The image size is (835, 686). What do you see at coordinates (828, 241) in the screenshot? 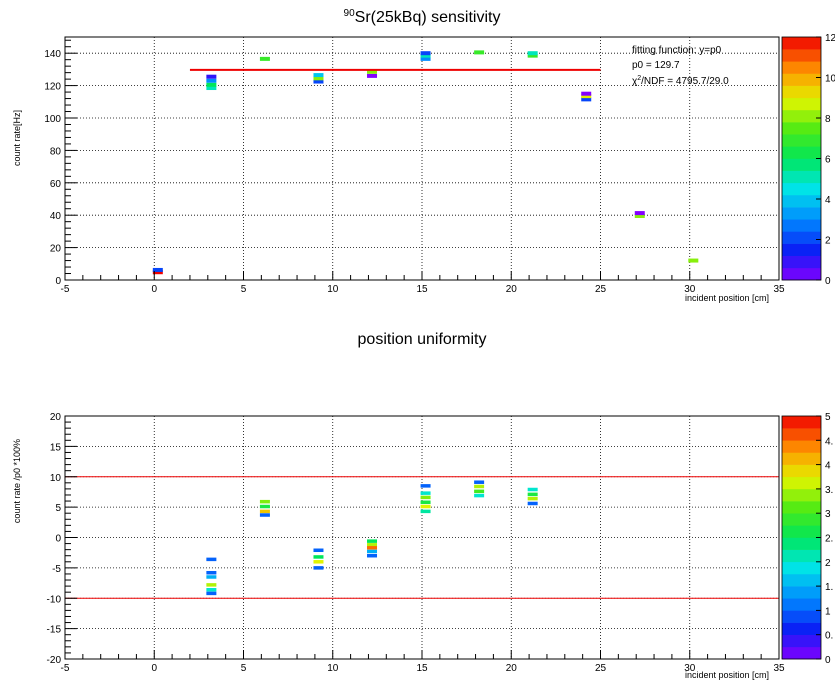
I see `sensitivity-colorbar-label-1: 2` at bounding box center [828, 241].